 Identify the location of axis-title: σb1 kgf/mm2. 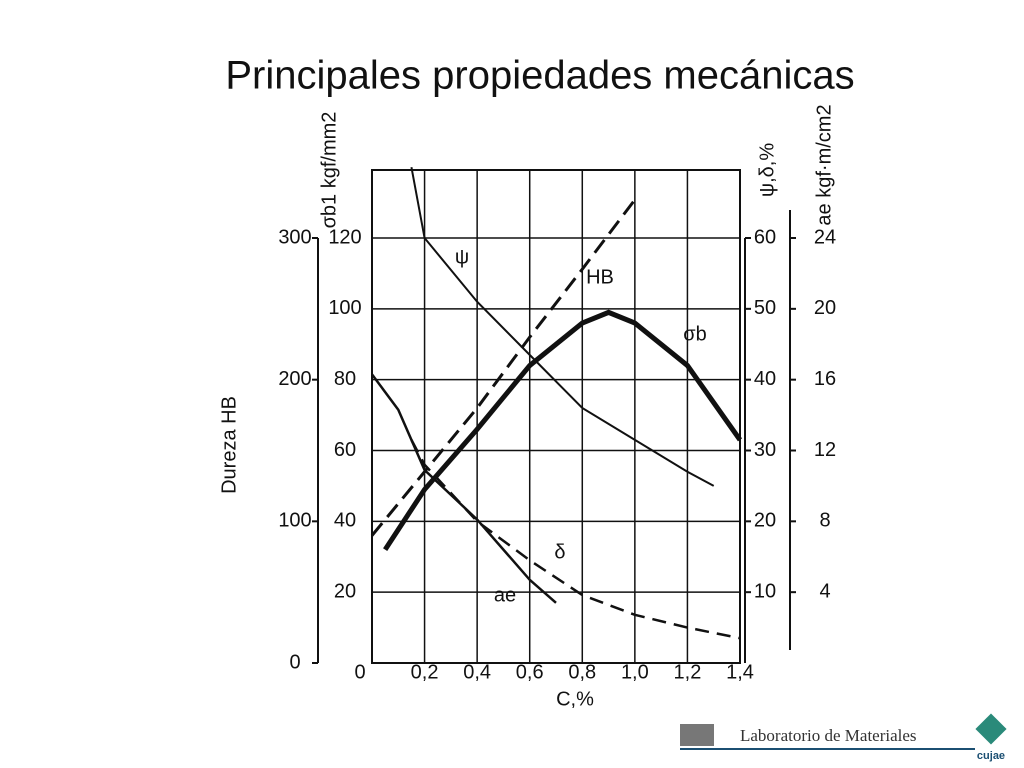
(329, 170).